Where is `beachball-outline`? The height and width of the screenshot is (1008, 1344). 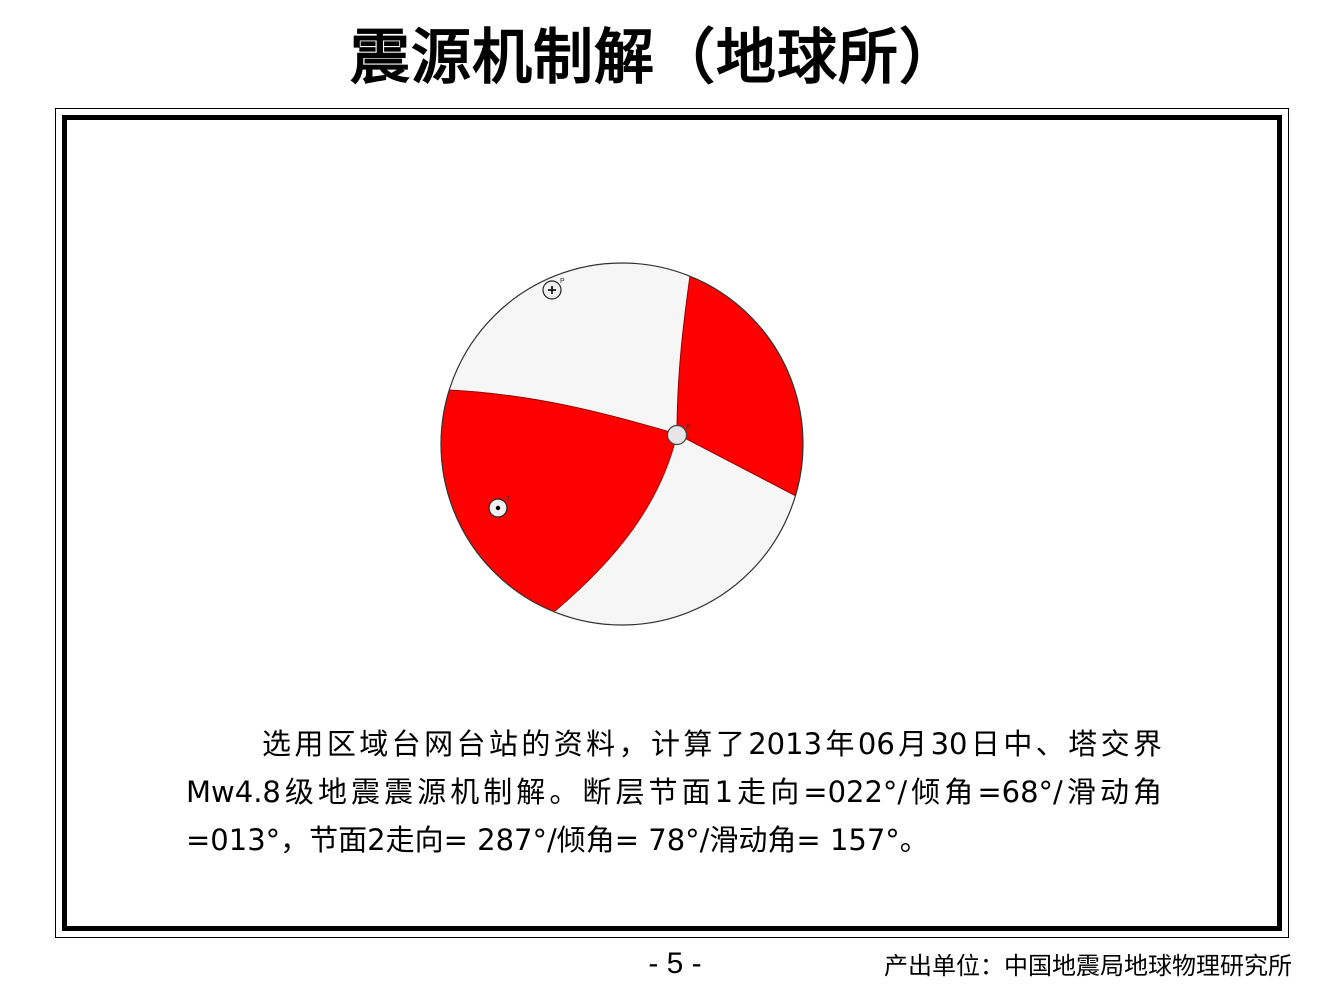
beachball-outline is located at coordinates (622, 444).